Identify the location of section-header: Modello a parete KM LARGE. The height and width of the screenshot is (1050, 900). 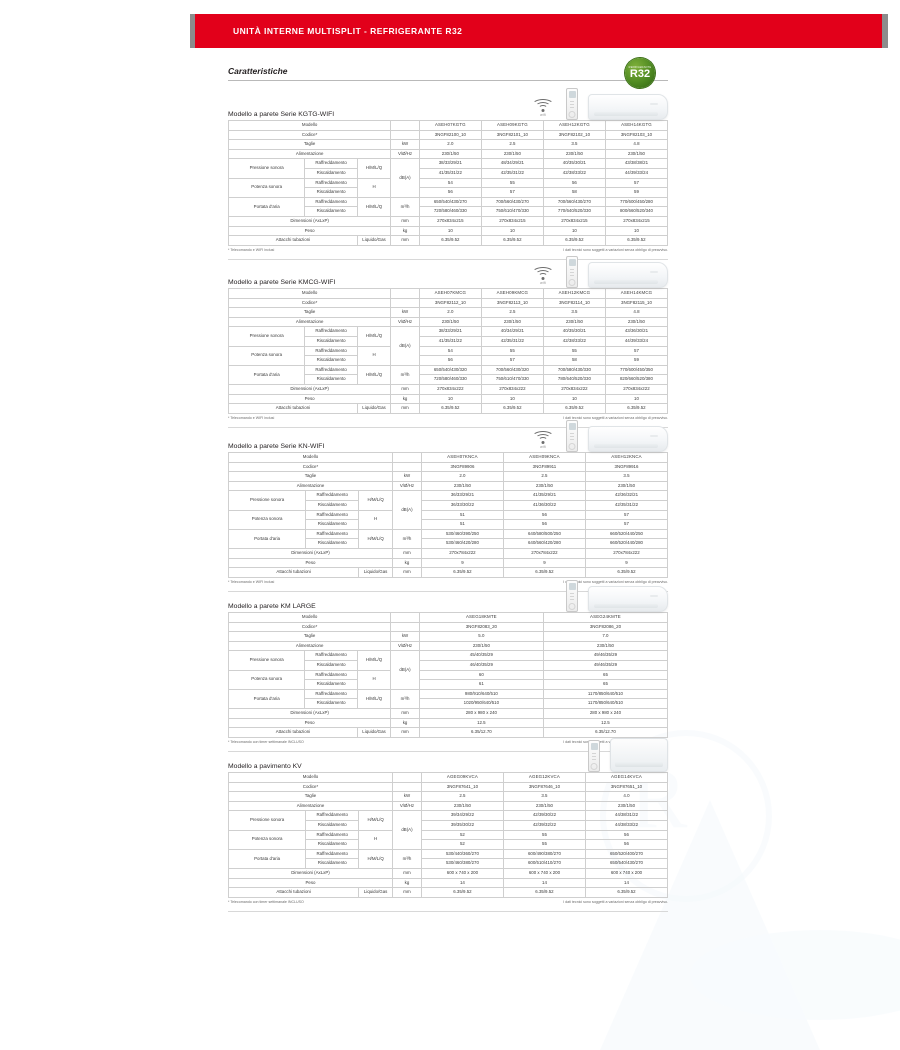
(448, 592).